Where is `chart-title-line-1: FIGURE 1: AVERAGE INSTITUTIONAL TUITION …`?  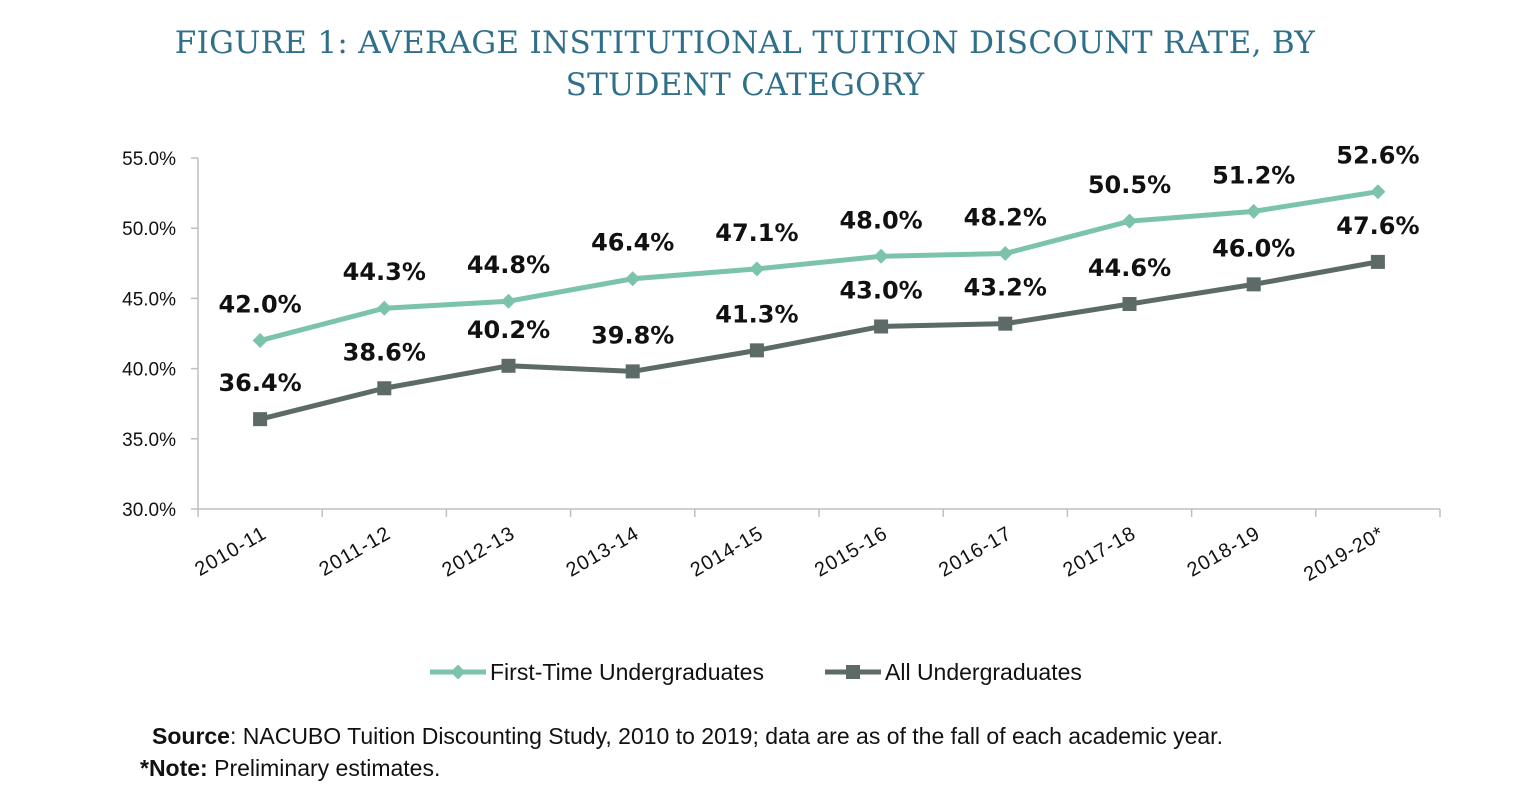 chart-title-line-1: FIGURE 1: AVERAGE INSTITUTIONAL TUITION … is located at coordinates (745, 43).